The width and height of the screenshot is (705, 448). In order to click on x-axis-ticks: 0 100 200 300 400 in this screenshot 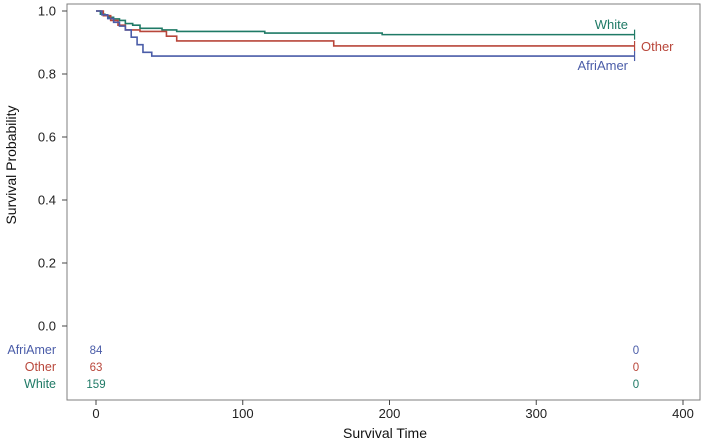, I will do `click(393, 410)`.